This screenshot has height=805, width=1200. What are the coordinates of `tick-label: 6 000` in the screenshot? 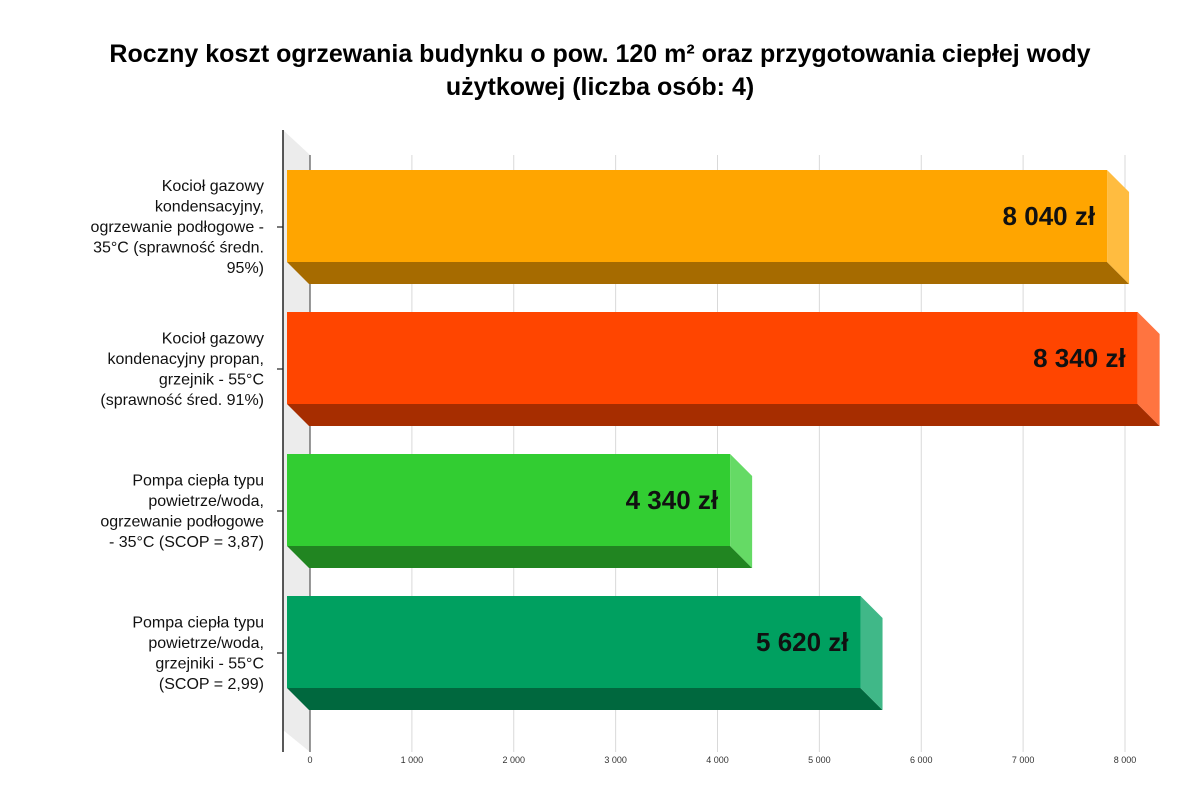 It's located at (921, 760).